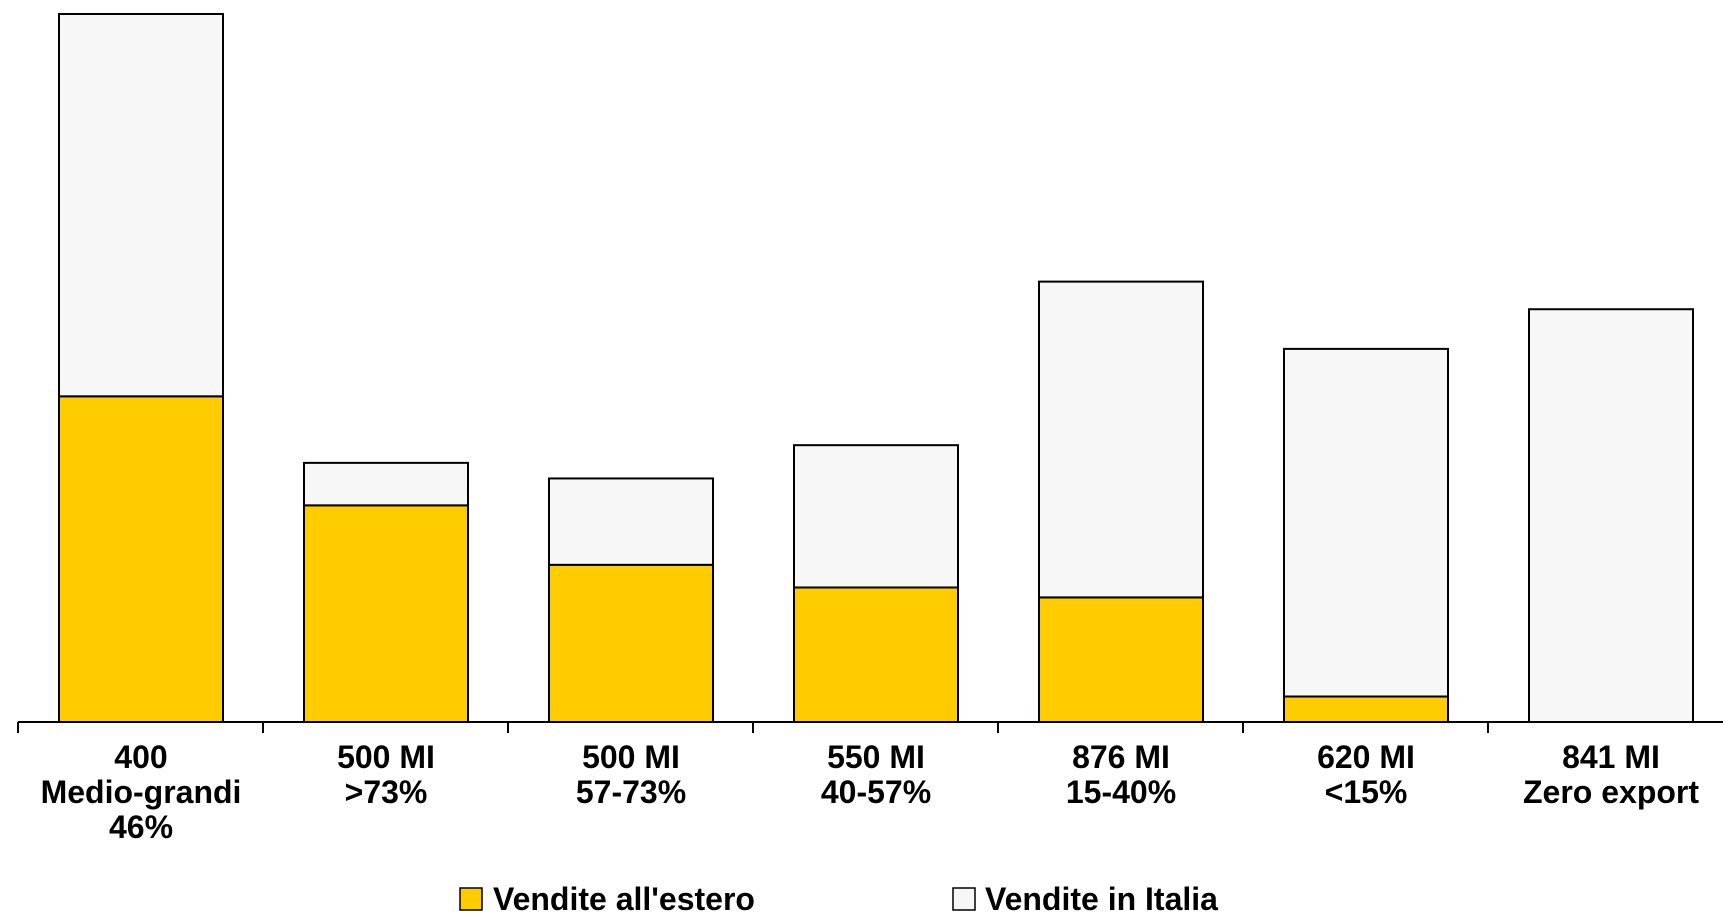 The height and width of the screenshot is (917, 1723). Describe the element at coordinates (964, 899) in the screenshot. I see `legend-swatch-vendite-italia` at that location.